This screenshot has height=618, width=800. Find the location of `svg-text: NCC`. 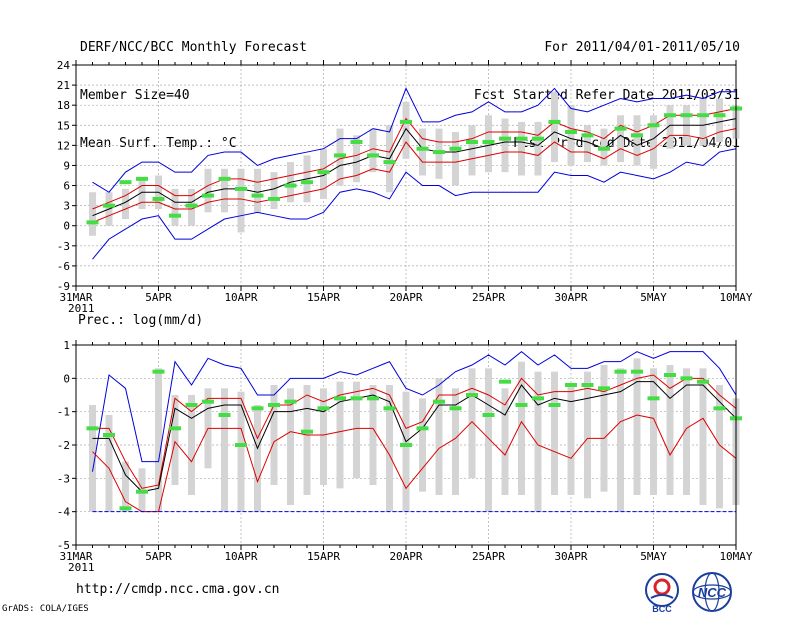

svg-text: NCC is located at coordinates (712, 592).